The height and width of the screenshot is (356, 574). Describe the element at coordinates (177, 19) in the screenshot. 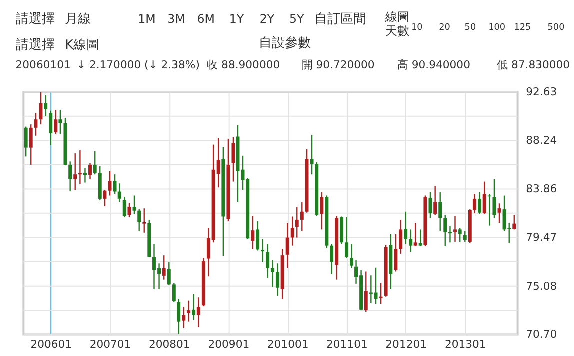

I see `text: 3M` at that location.